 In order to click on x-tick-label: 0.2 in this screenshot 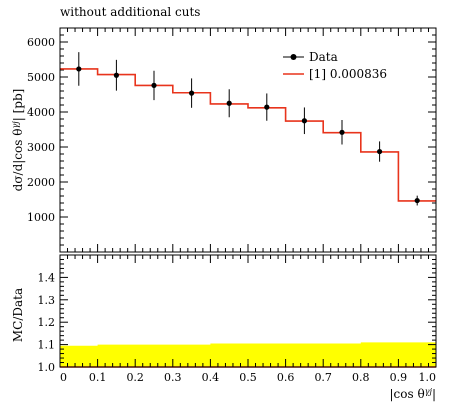, I will do `click(135, 377)`.